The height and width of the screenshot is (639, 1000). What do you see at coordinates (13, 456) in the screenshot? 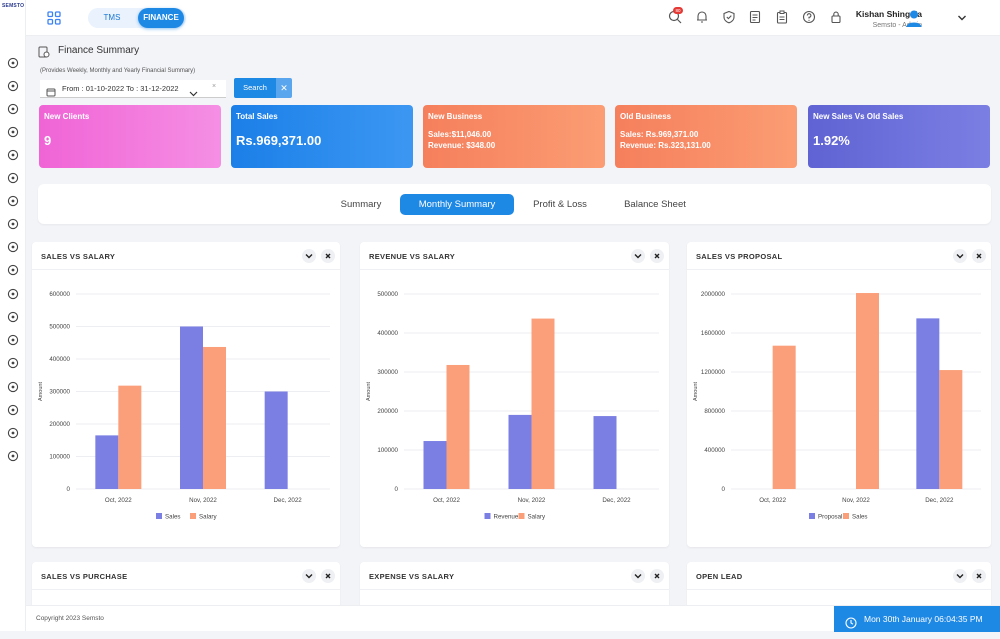
I see `gear-icon` at bounding box center [13, 456].